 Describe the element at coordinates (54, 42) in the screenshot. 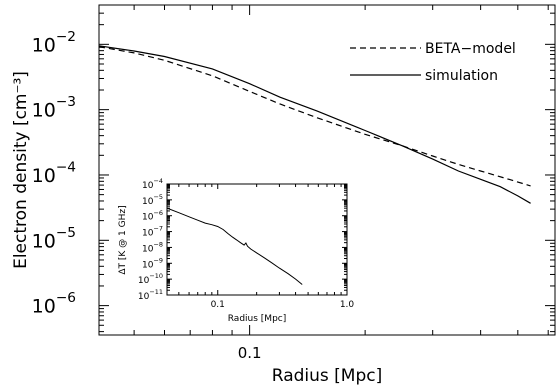

I see `main-y-tick-label: 10⁻²` at that location.